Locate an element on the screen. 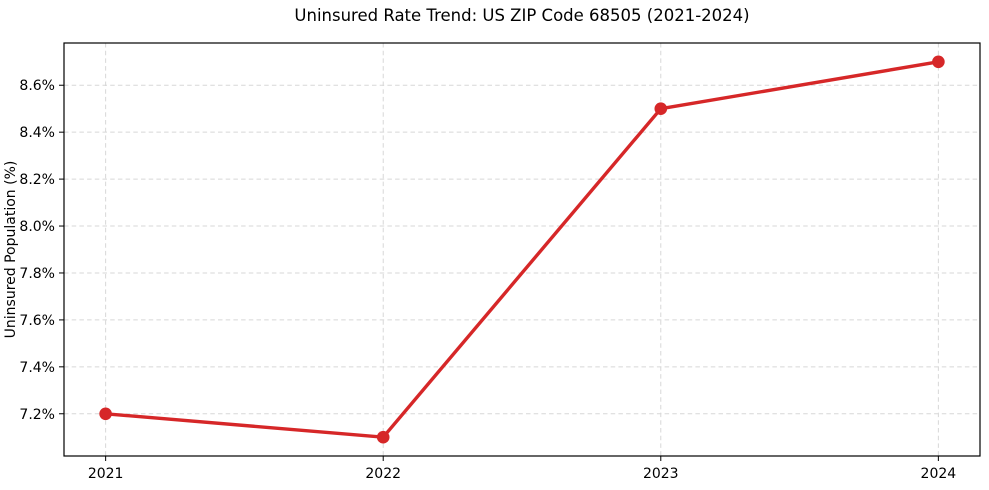 The image size is (989, 490). y-tick-label: 8.0% is located at coordinates (37, 227).